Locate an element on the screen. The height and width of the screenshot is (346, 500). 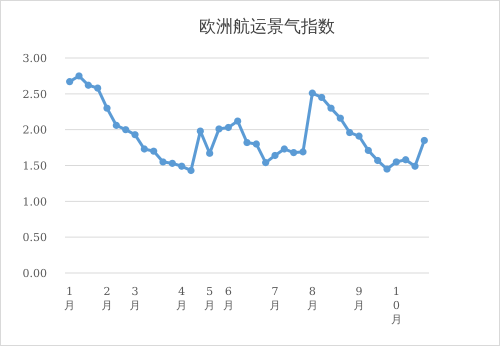
x-tick-label: 3月 is located at coordinates (135, 298).